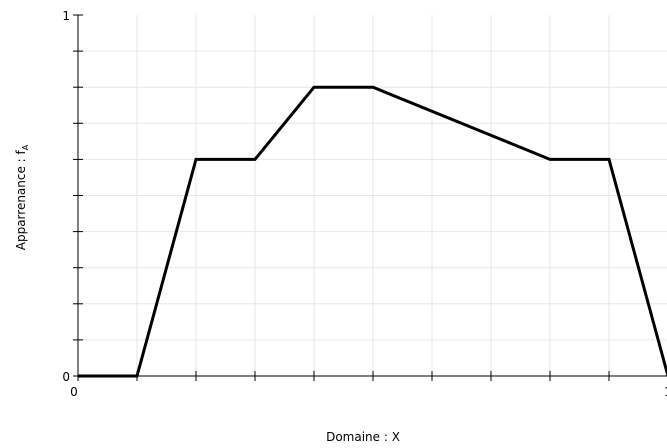 Image resolution: width=667 pixels, height=448 pixels. I want to click on x-tick-label-right: 1, so click(665, 392).